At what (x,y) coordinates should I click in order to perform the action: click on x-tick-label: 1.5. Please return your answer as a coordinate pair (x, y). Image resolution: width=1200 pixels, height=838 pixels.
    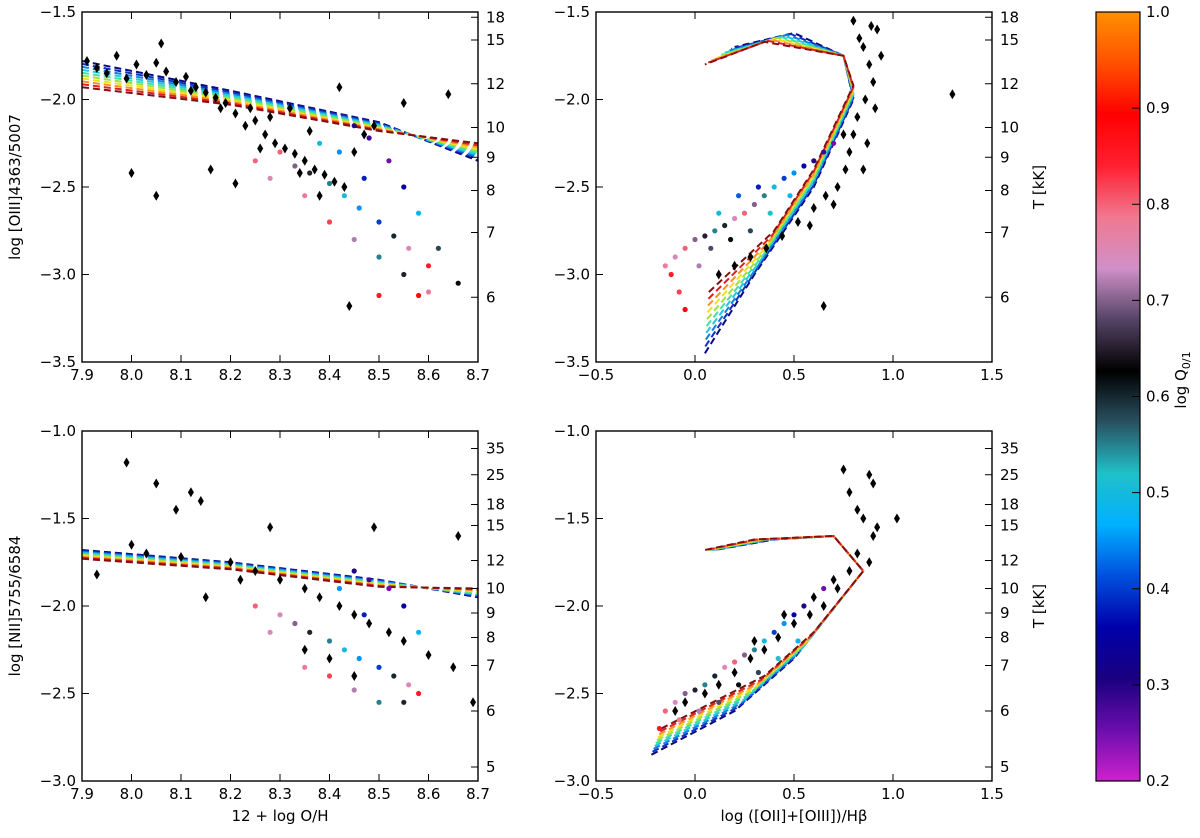
    Looking at the image, I should click on (992, 794).